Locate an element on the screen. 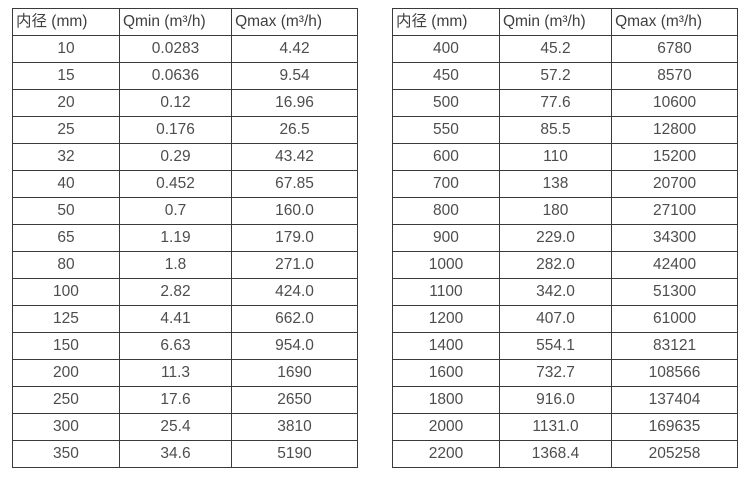 This screenshot has height=483, width=750. table-cell: 57.2 is located at coordinates (555, 76).